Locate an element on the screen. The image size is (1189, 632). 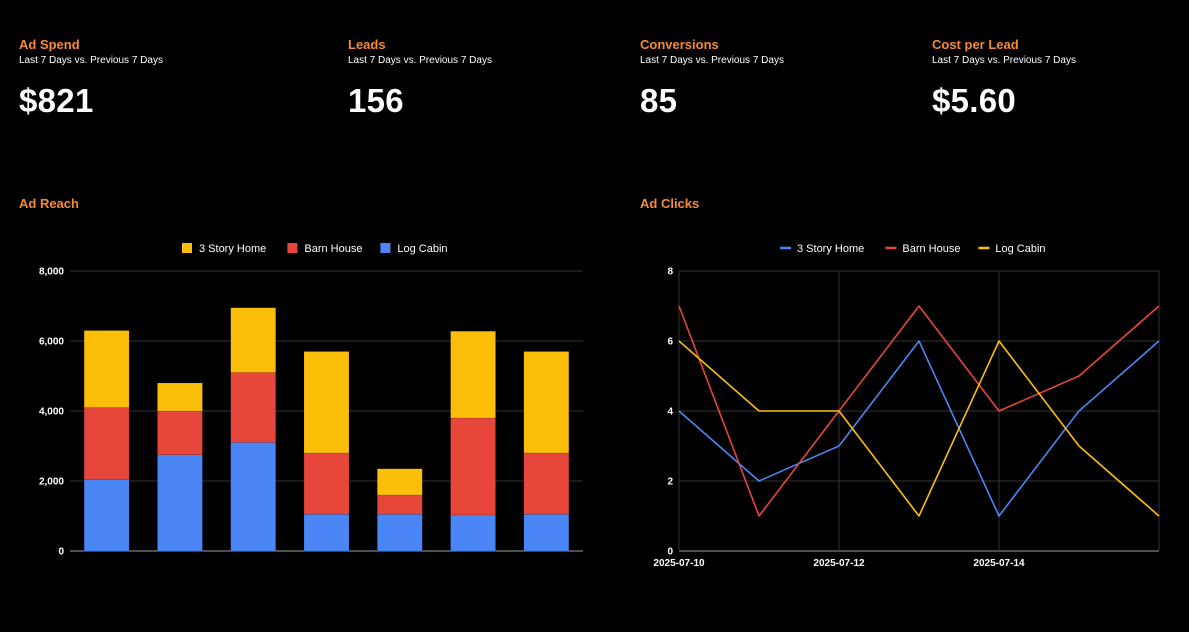
y-tick-label: 4,000 is located at coordinates (51, 412).